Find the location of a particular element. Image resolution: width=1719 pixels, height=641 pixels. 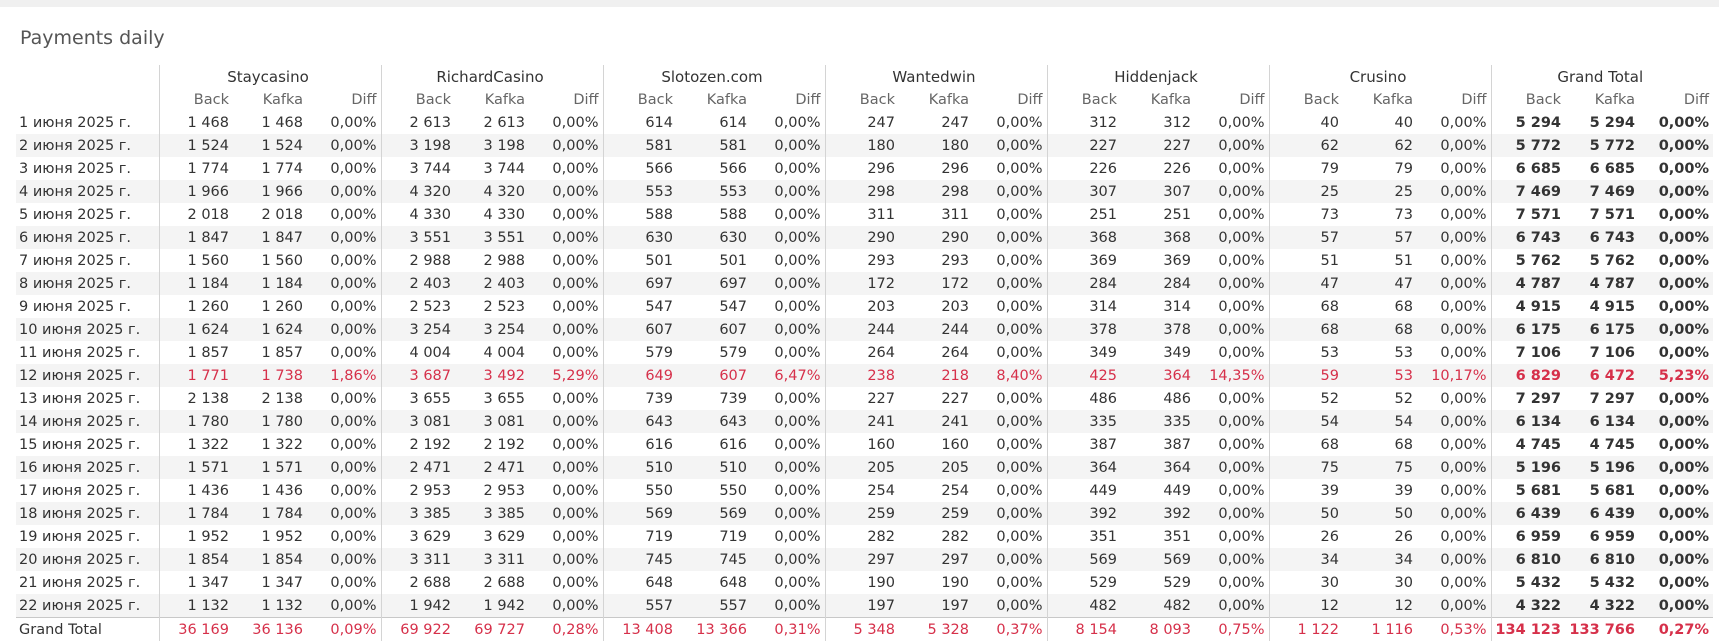

cell: 8 093 is located at coordinates (1158, 629).